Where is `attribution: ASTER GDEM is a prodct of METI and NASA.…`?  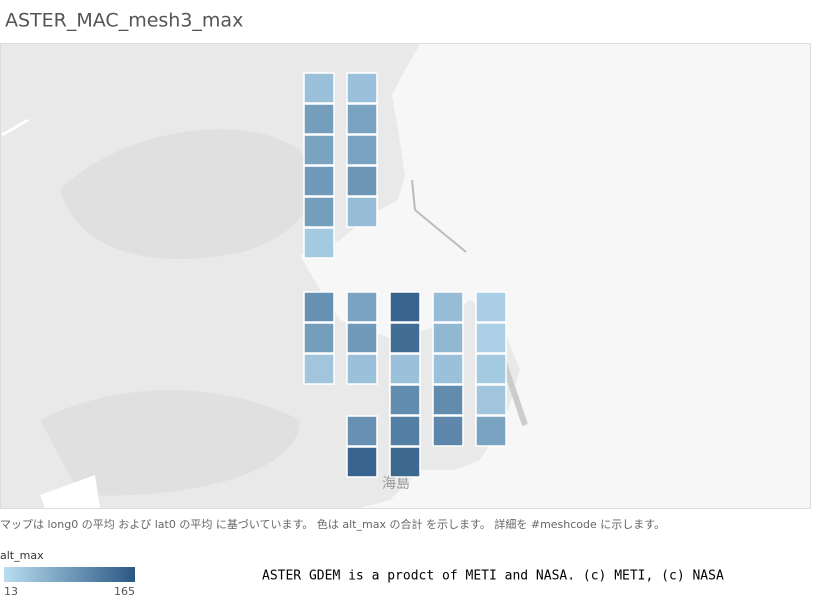
attribution: ASTER GDEM is a prodct of METI and NASA.… is located at coordinates (493, 576).